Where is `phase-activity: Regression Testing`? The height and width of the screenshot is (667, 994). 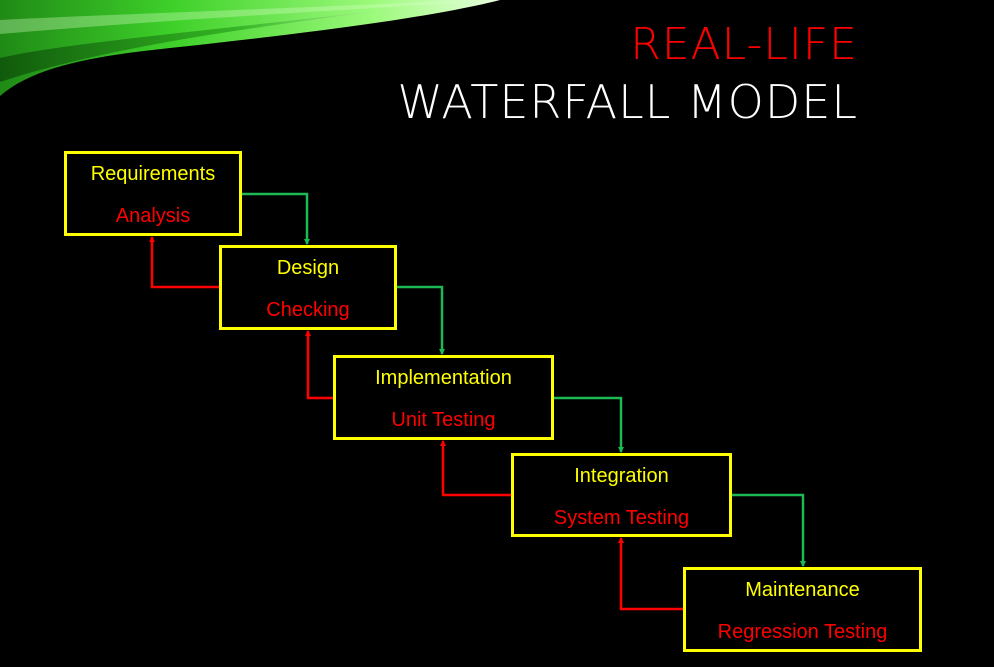 phase-activity: Regression Testing is located at coordinates (802, 632).